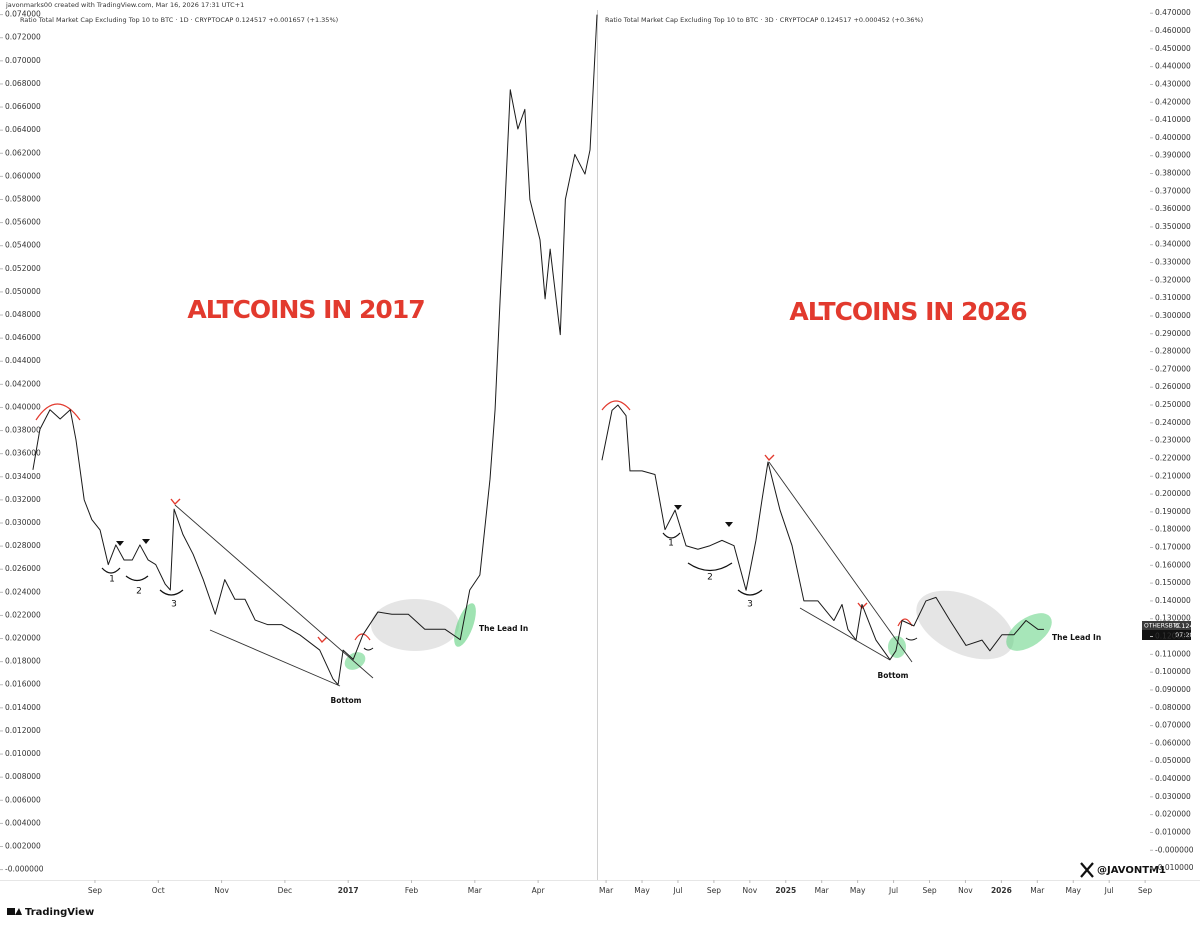 The height and width of the screenshot is (927, 1200). Describe the element at coordinates (23, 430) in the screenshot. I see `y-tick-label: 0.038000` at that location.